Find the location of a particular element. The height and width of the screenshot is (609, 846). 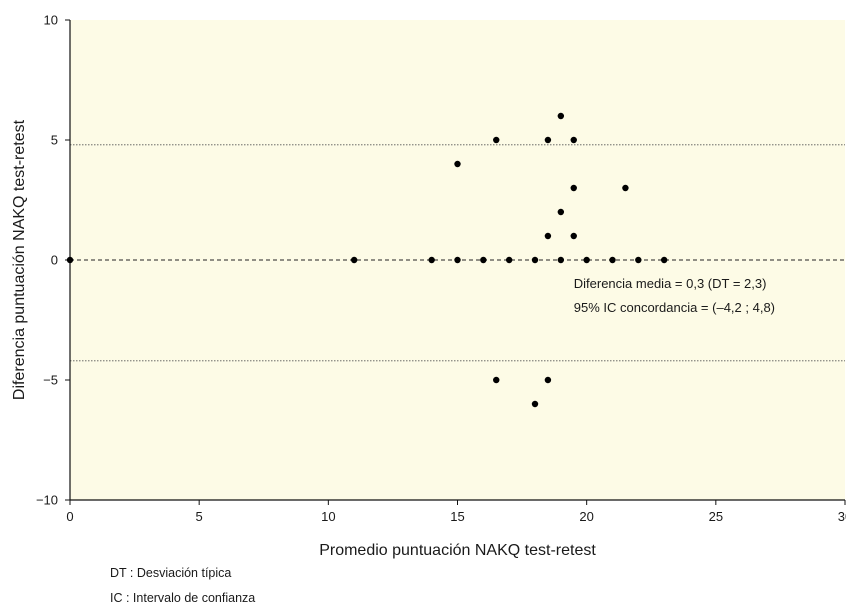

x-tick-label: 5 is located at coordinates (199, 516).